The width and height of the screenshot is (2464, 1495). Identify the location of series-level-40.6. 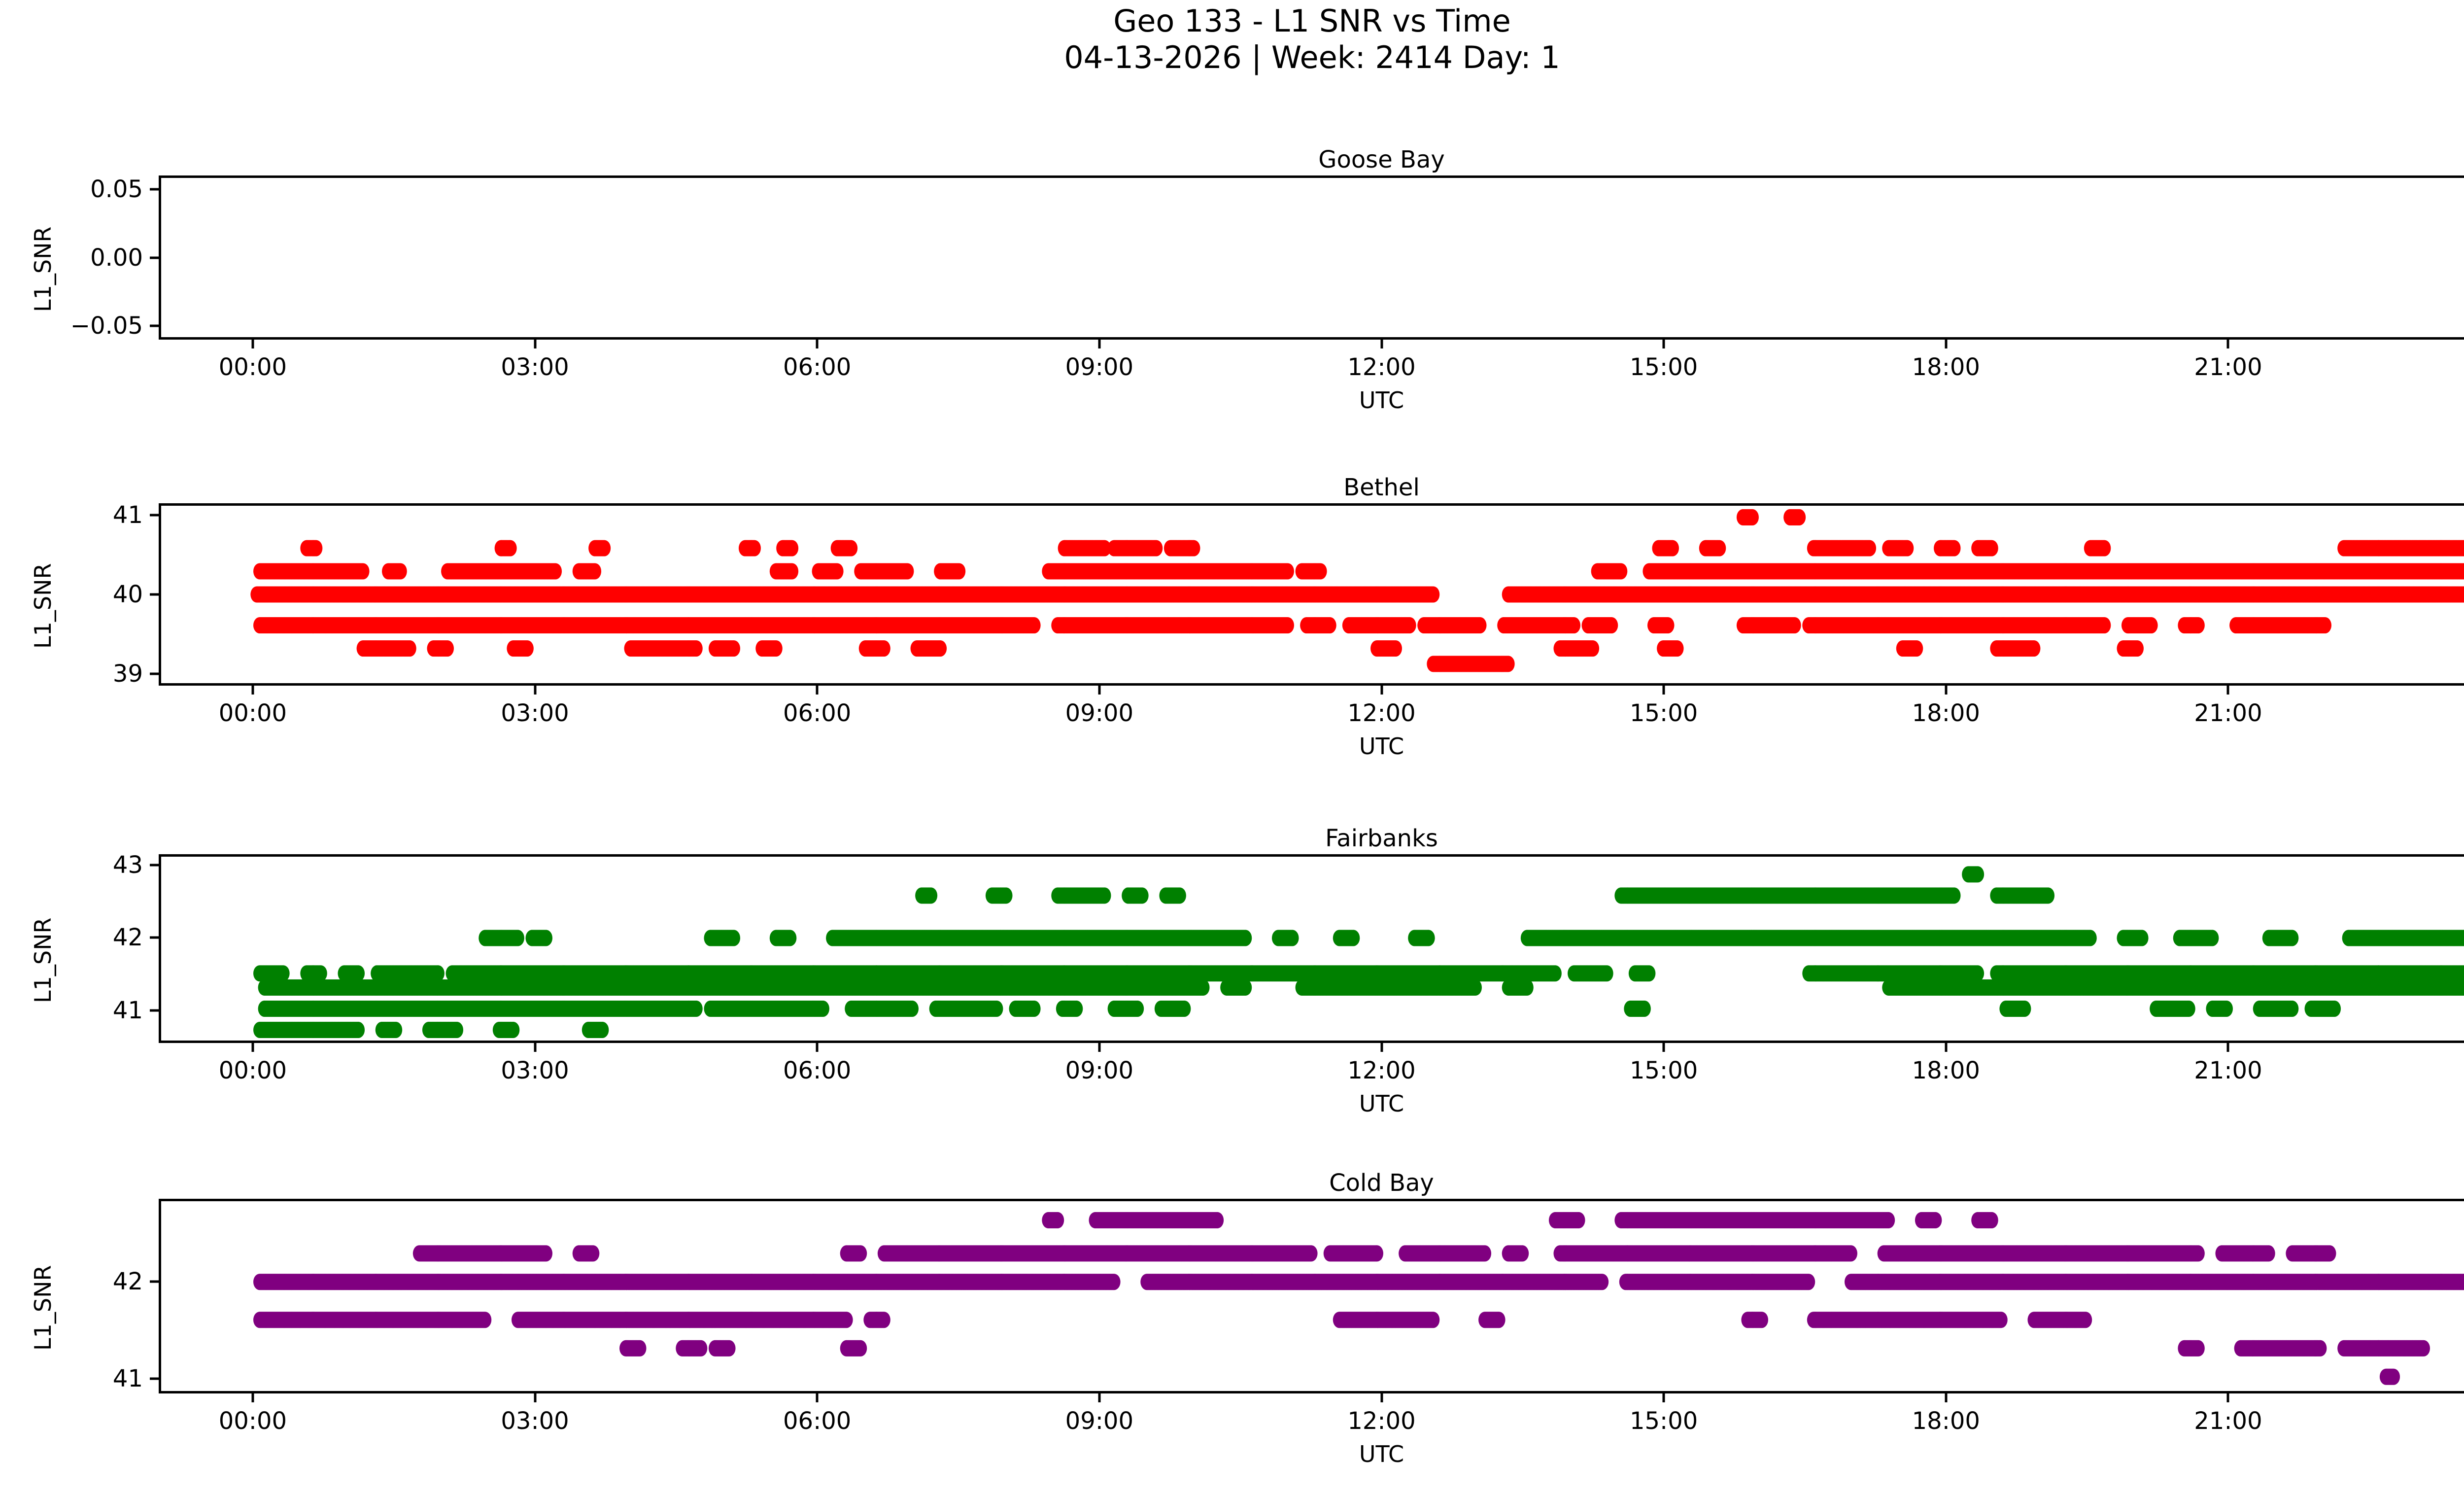
(1382, 548).